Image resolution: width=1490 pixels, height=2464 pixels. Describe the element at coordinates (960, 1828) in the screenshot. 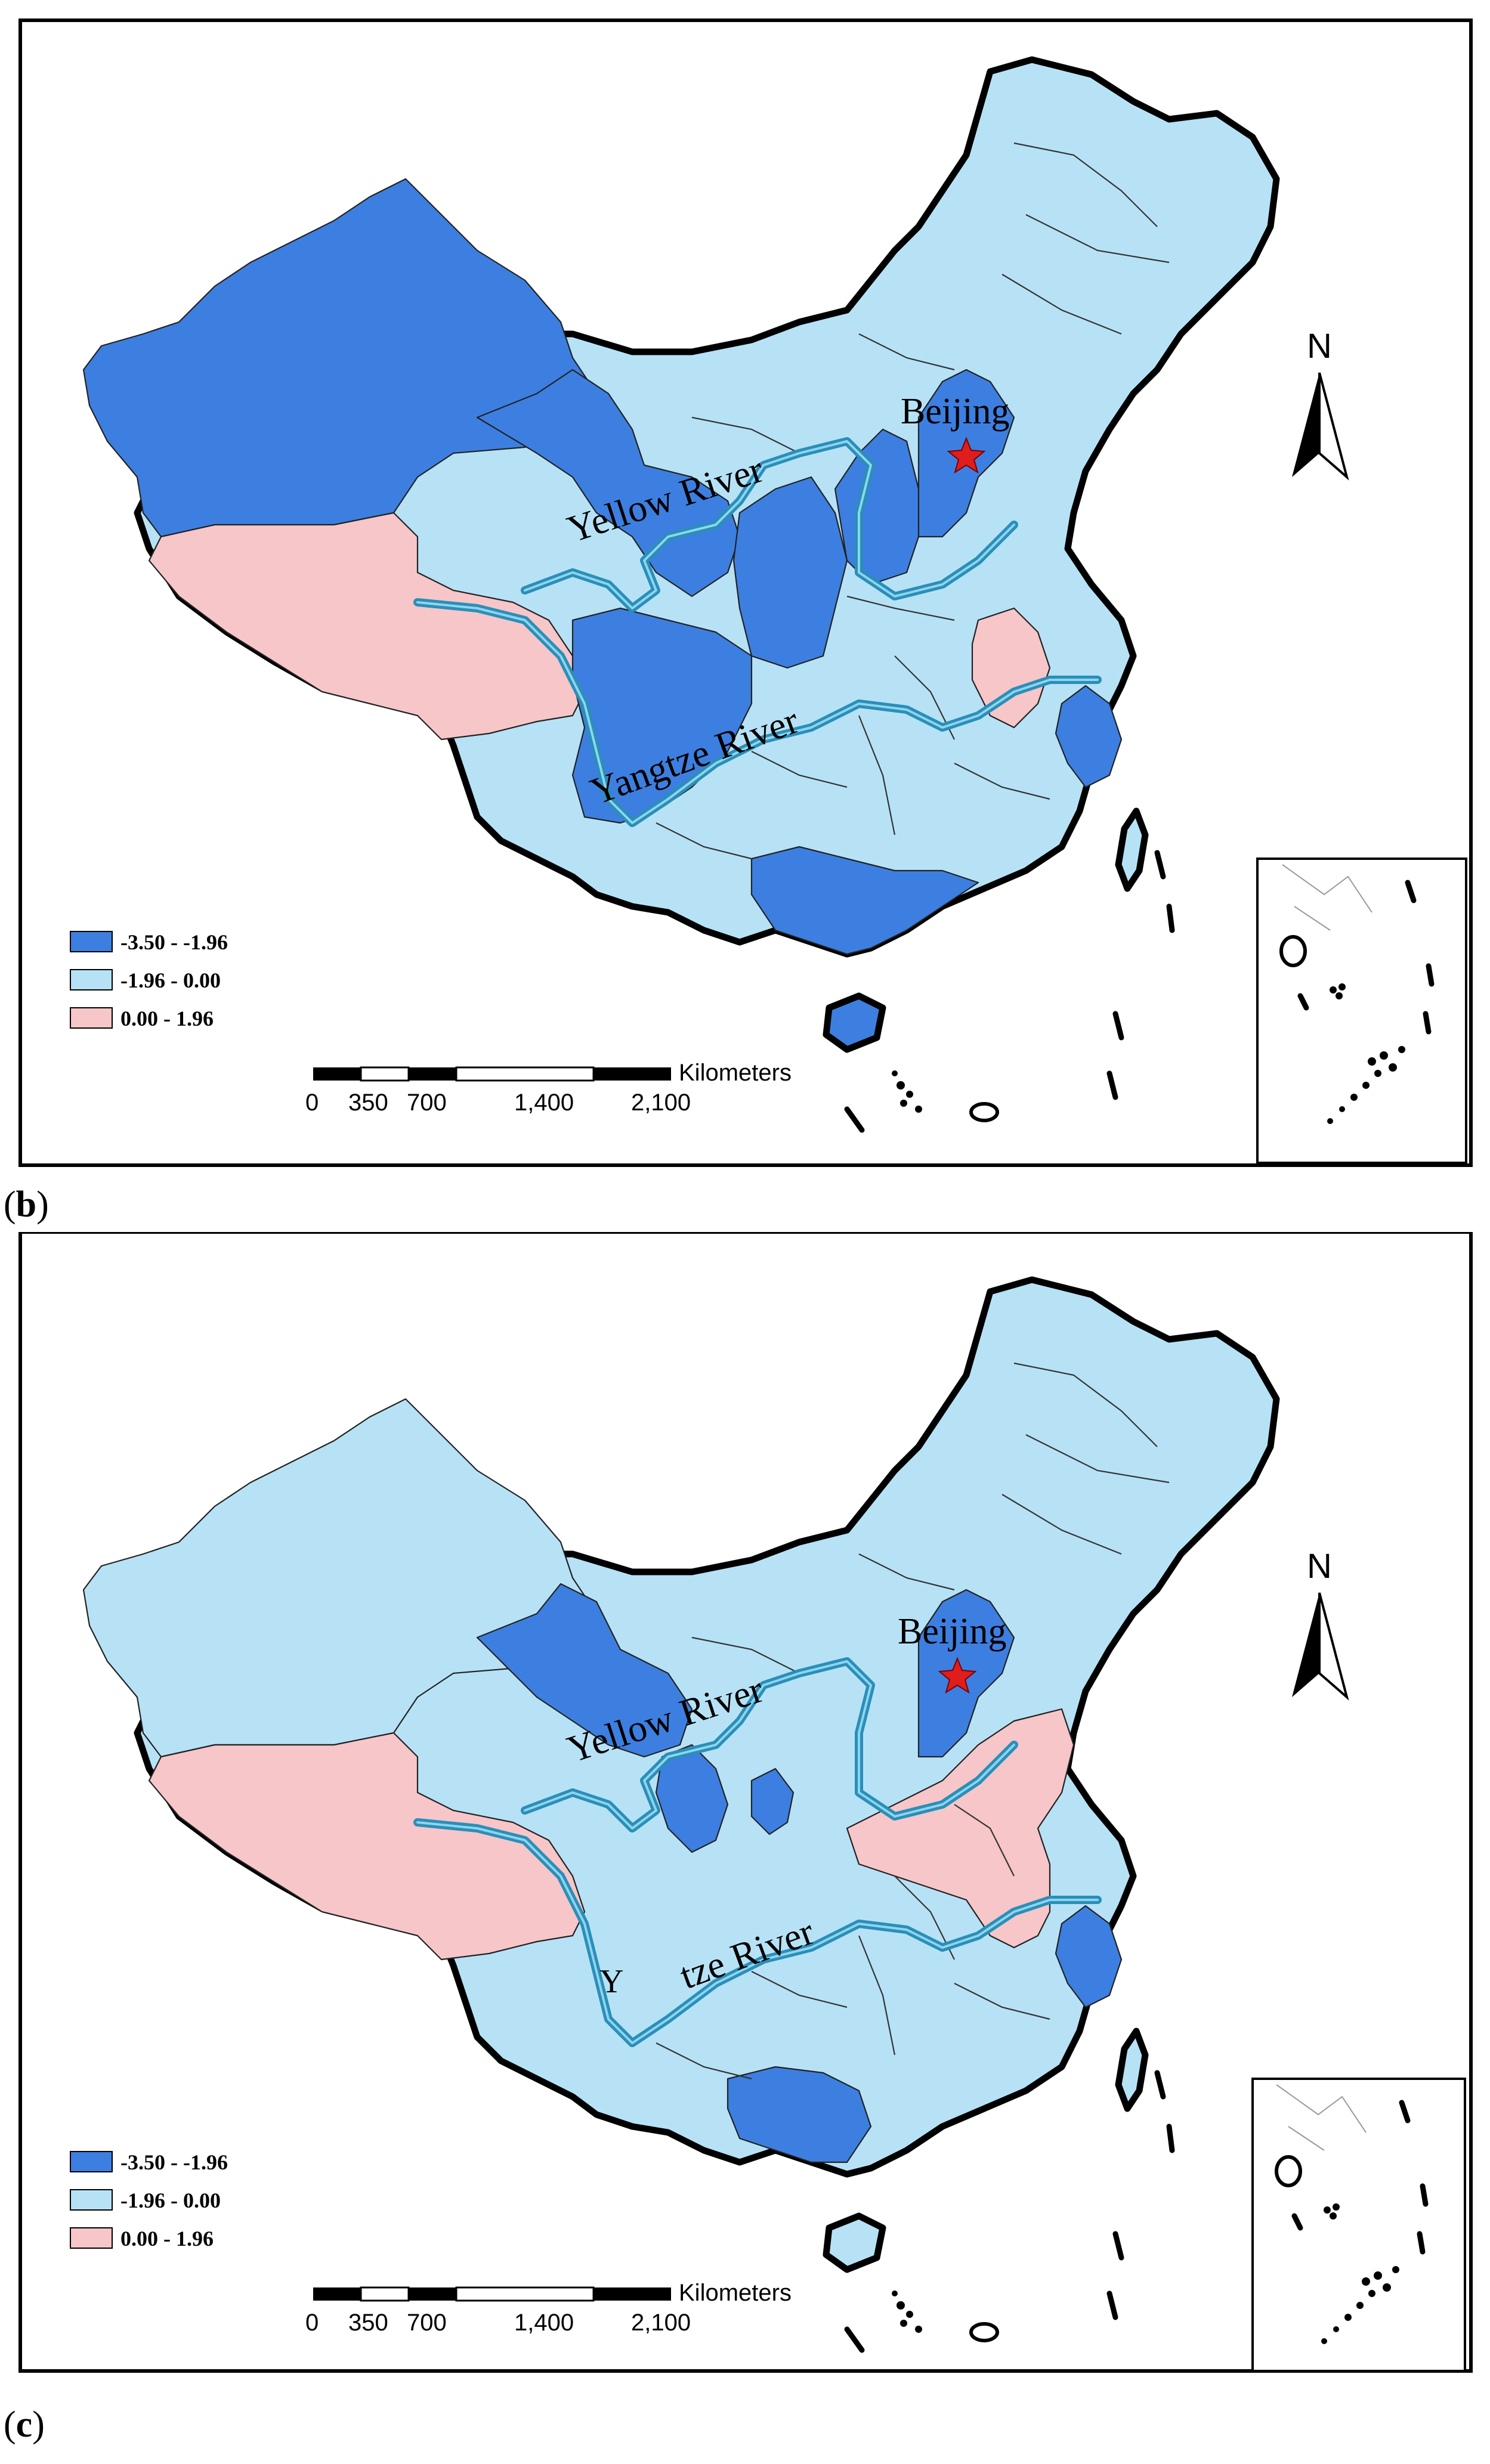

I see `region-shandong-henan-anhui` at that location.